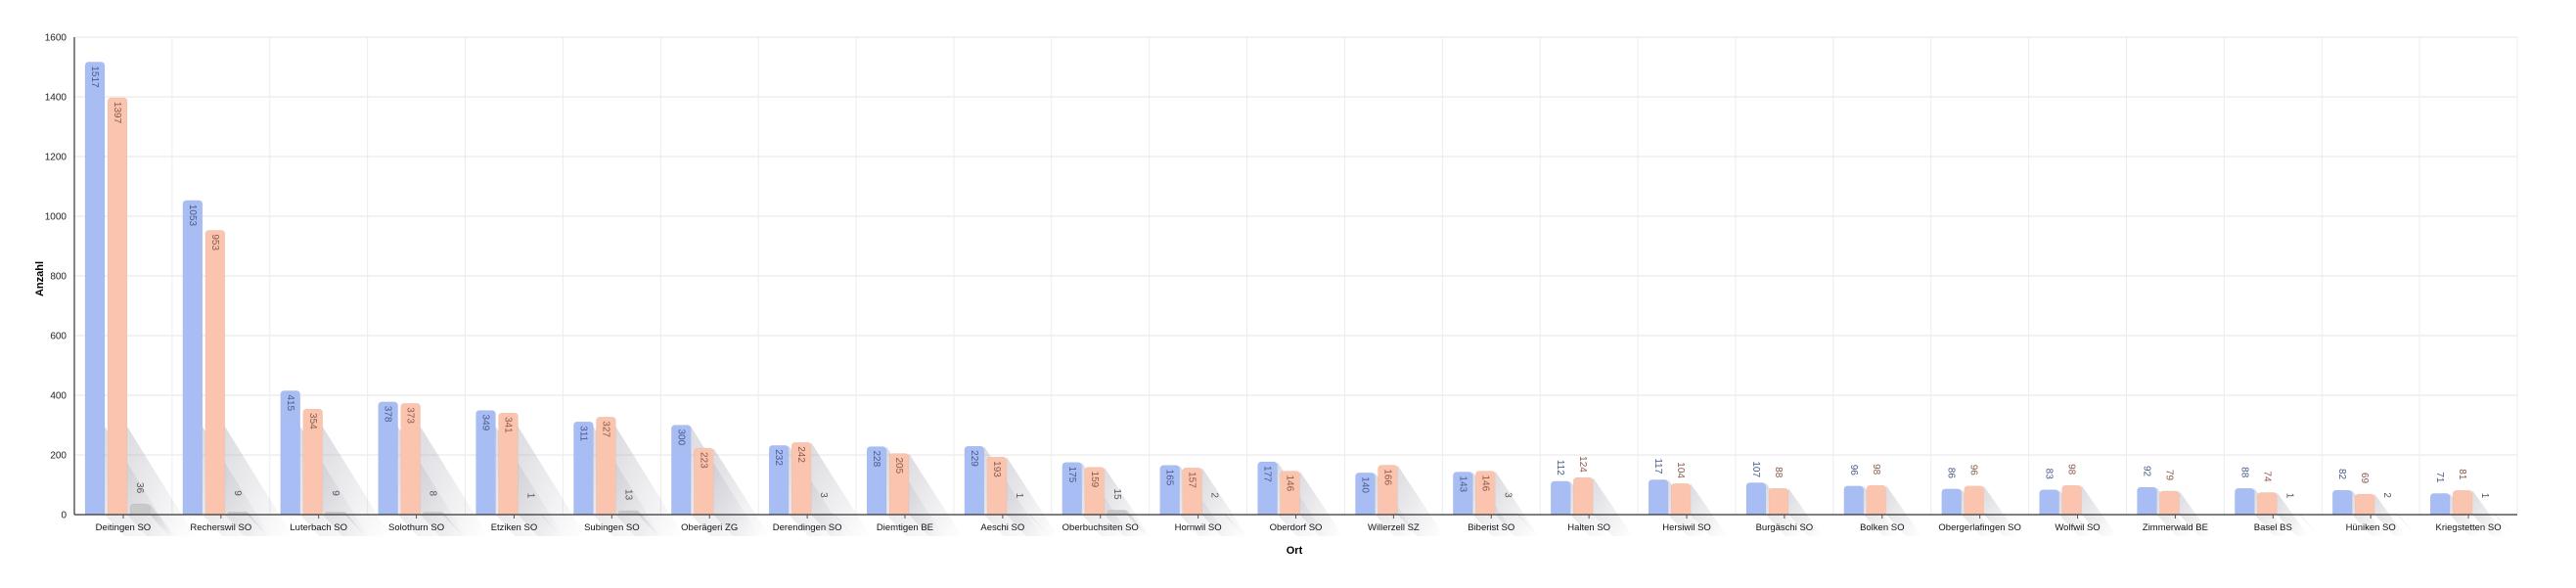 This screenshot has height=588, width=2576. Describe the element at coordinates (56, 158) in the screenshot. I see `y-tick-label: 1200` at that location.